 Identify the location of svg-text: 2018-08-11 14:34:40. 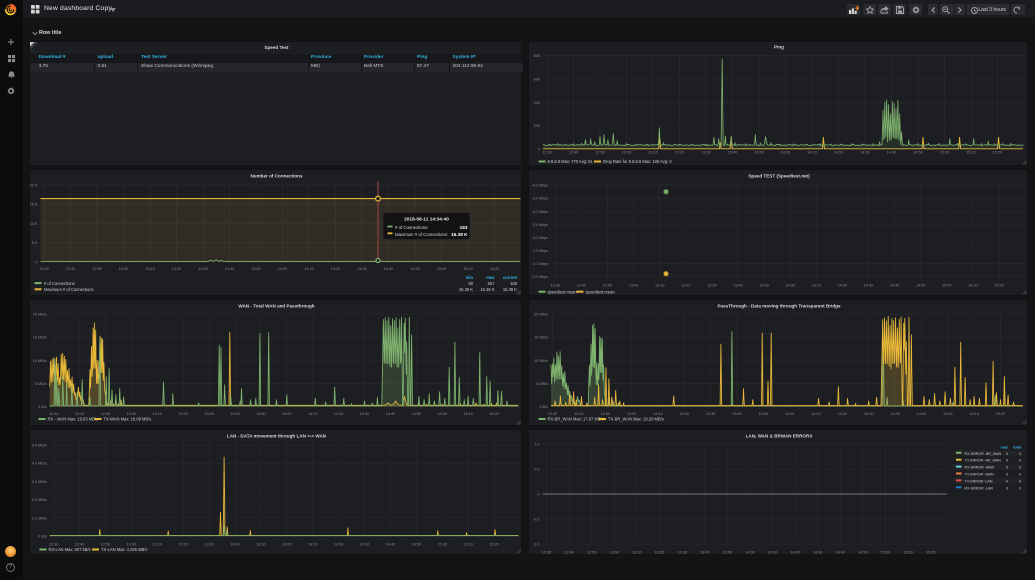
(426, 220).